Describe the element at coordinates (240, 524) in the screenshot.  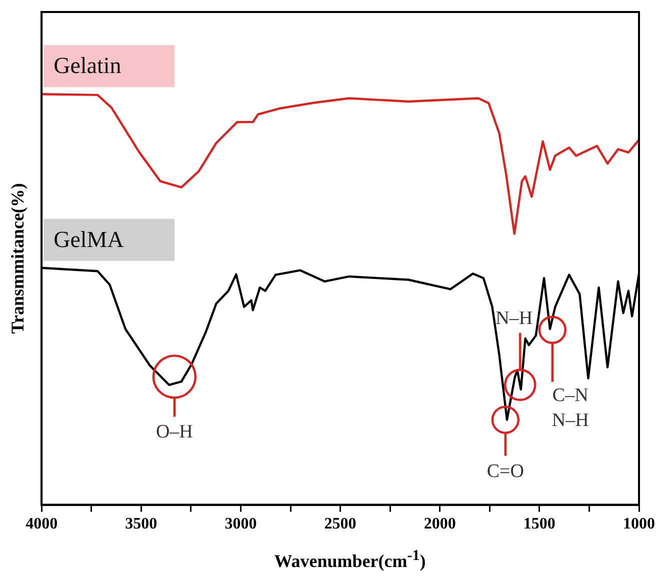
I see `x-tick-label: 3000` at that location.